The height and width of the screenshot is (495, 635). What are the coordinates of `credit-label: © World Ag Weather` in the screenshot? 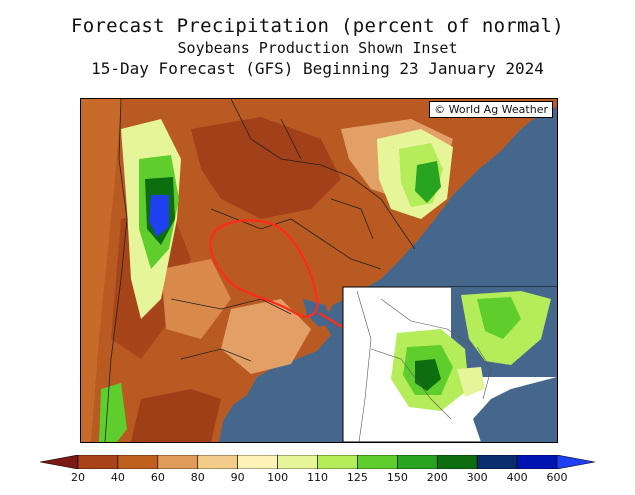 It's located at (491, 109).